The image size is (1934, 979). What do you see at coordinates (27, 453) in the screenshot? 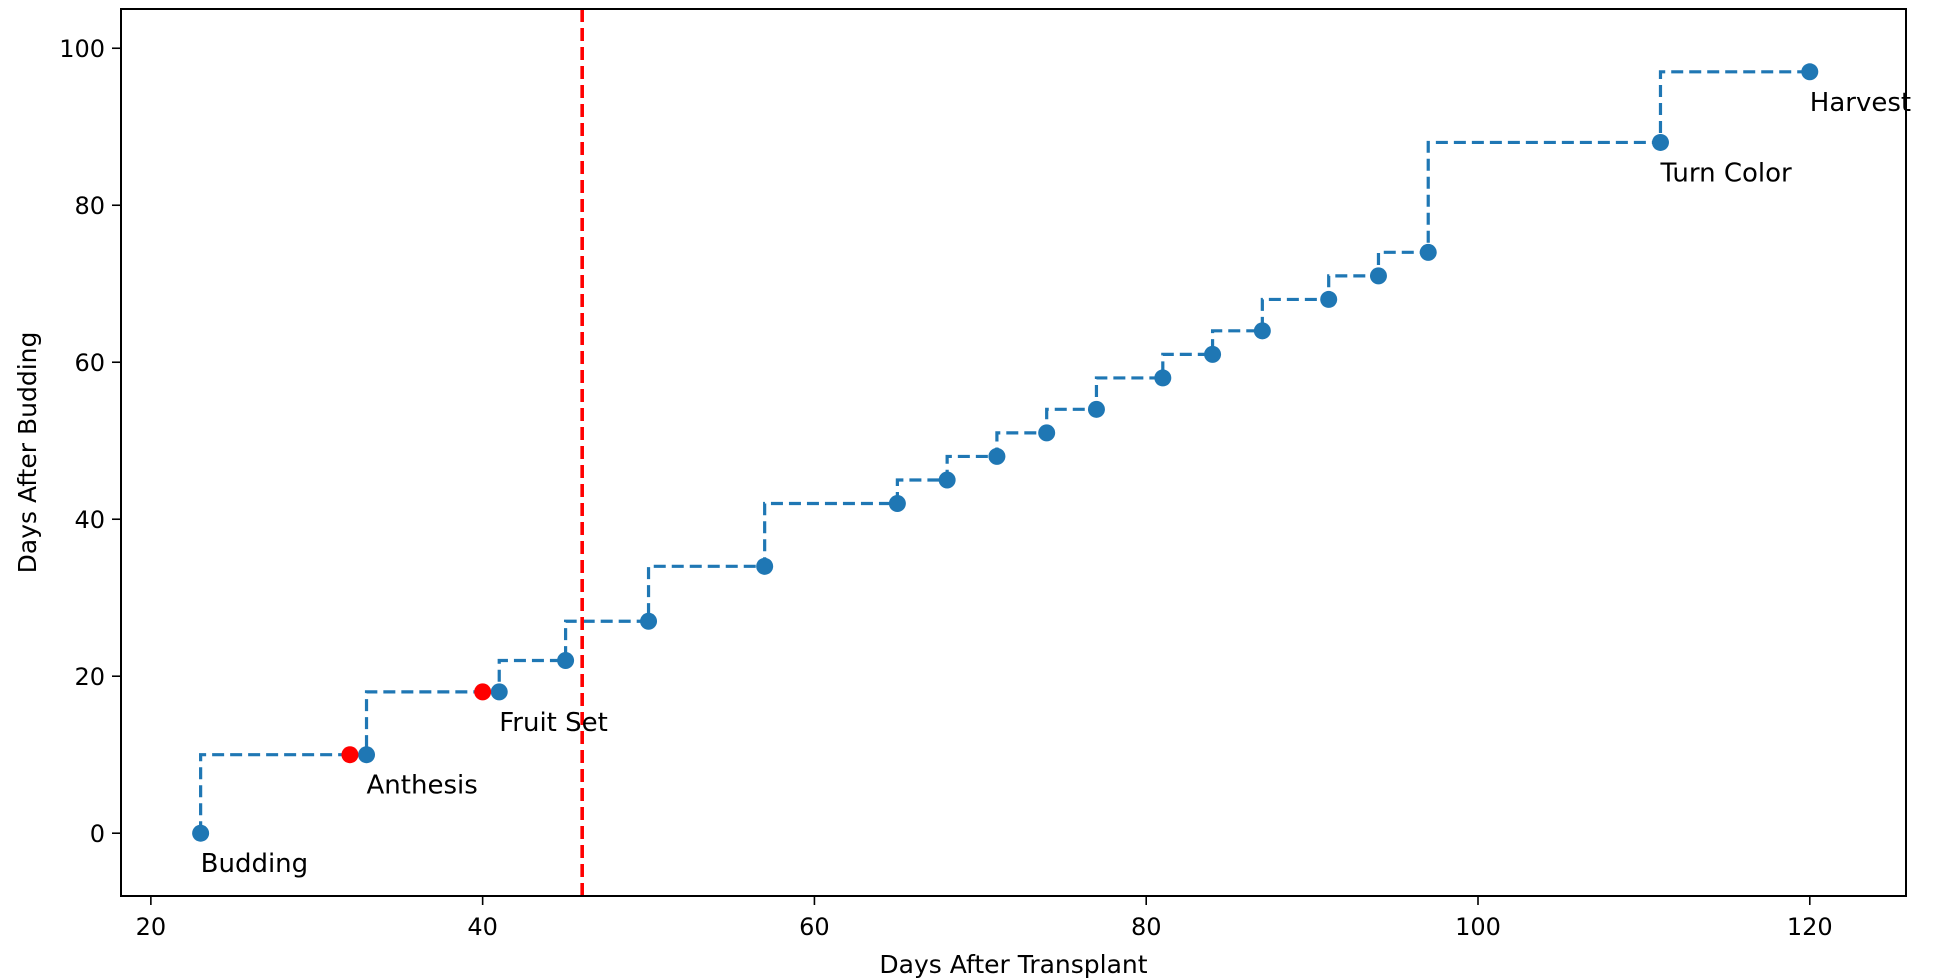
I see `y-axis-label: Days After Budding` at bounding box center [27, 453].